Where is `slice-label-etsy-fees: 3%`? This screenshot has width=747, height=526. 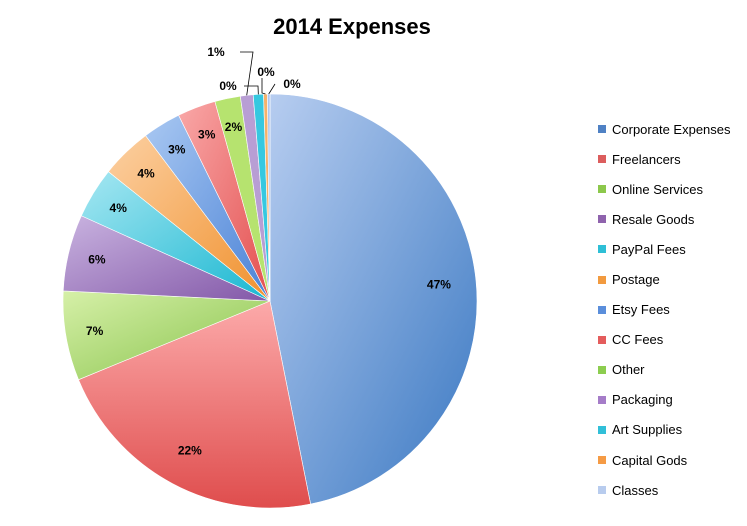 slice-label-etsy-fees: 3% is located at coordinates (177, 149).